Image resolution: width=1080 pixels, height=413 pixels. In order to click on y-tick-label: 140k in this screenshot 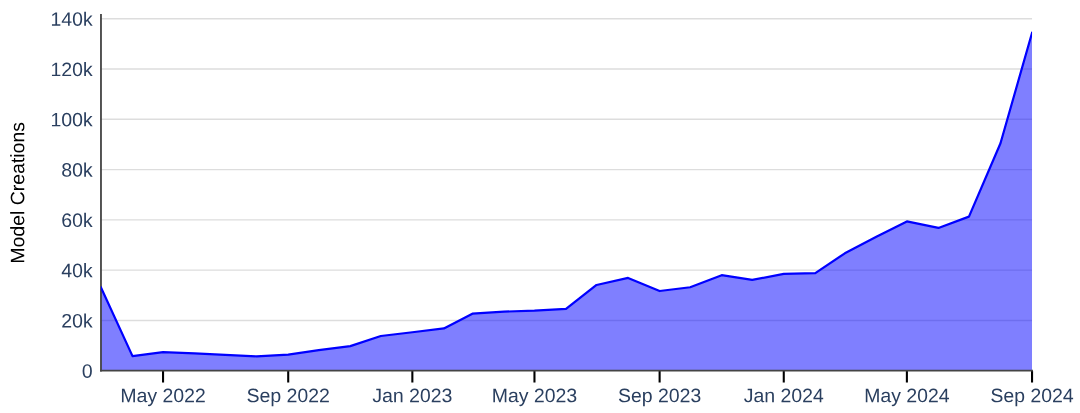, I will do `click(72, 18)`.